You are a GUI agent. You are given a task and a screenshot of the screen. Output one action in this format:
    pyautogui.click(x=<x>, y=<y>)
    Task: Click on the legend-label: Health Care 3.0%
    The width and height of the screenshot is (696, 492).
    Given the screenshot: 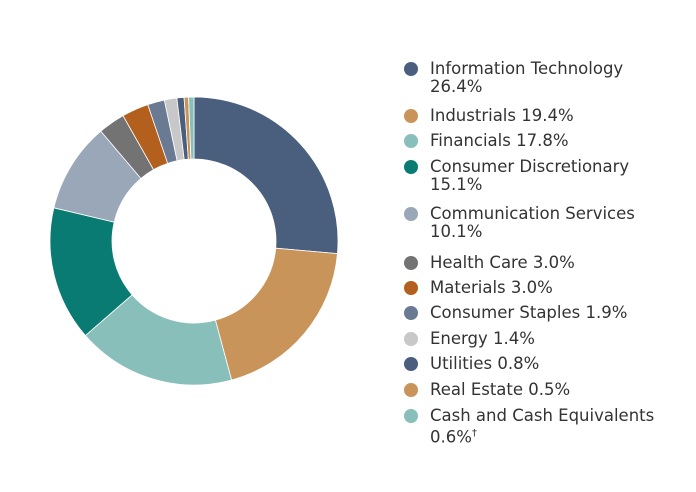 What is the action you would take?
    pyautogui.click(x=502, y=263)
    